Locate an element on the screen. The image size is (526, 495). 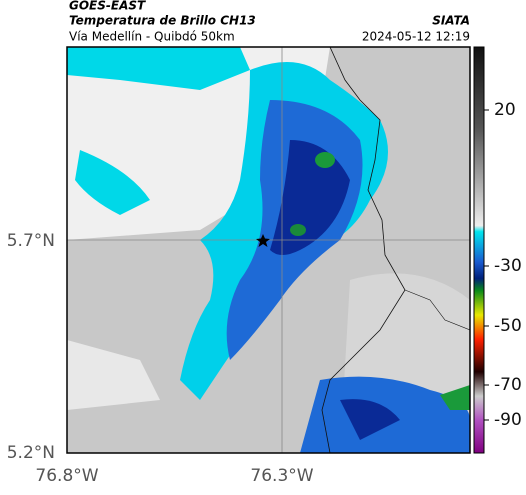
lat-label: 5.2°N is located at coordinates (31, 453).